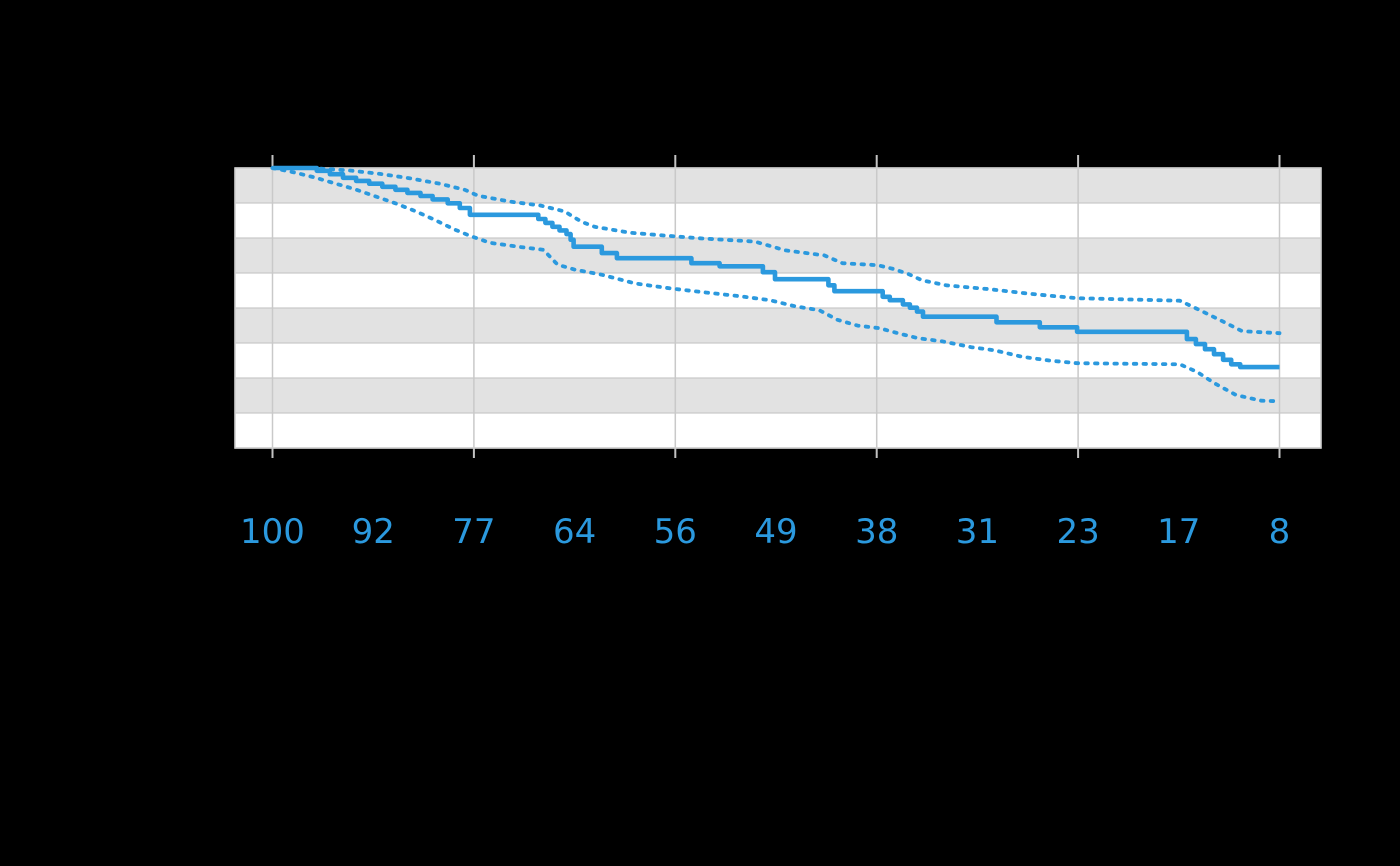 The image size is (1400, 866). What do you see at coordinates (977, 532) in the screenshot?
I see `at-risk-count: 31` at bounding box center [977, 532].